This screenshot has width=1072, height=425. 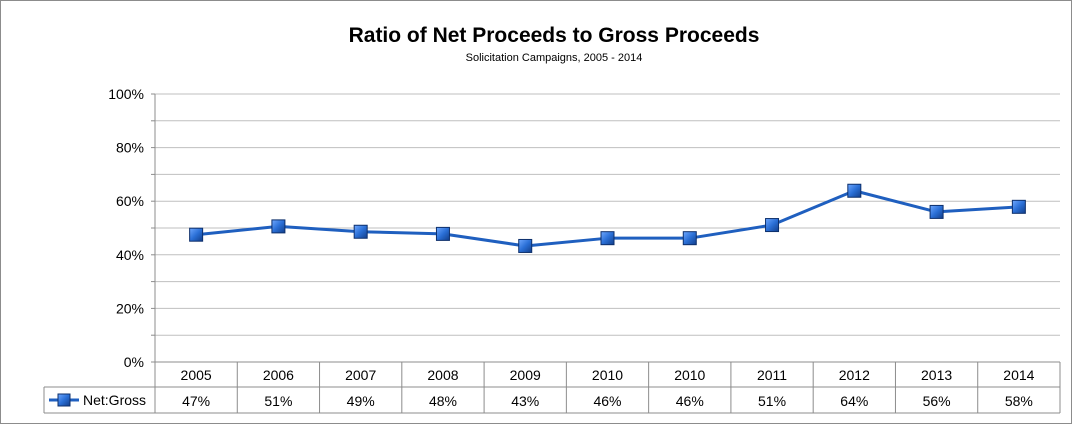 What do you see at coordinates (130, 255) in the screenshot?
I see `y-tick-label: 40%` at bounding box center [130, 255].